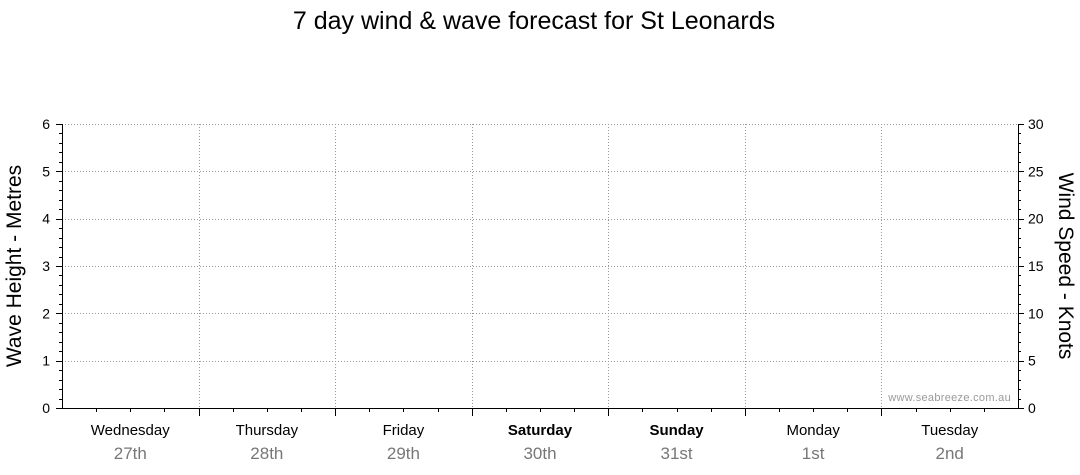 The image size is (1080, 475). I want to click on day-date-label: 30th, so click(539, 453).